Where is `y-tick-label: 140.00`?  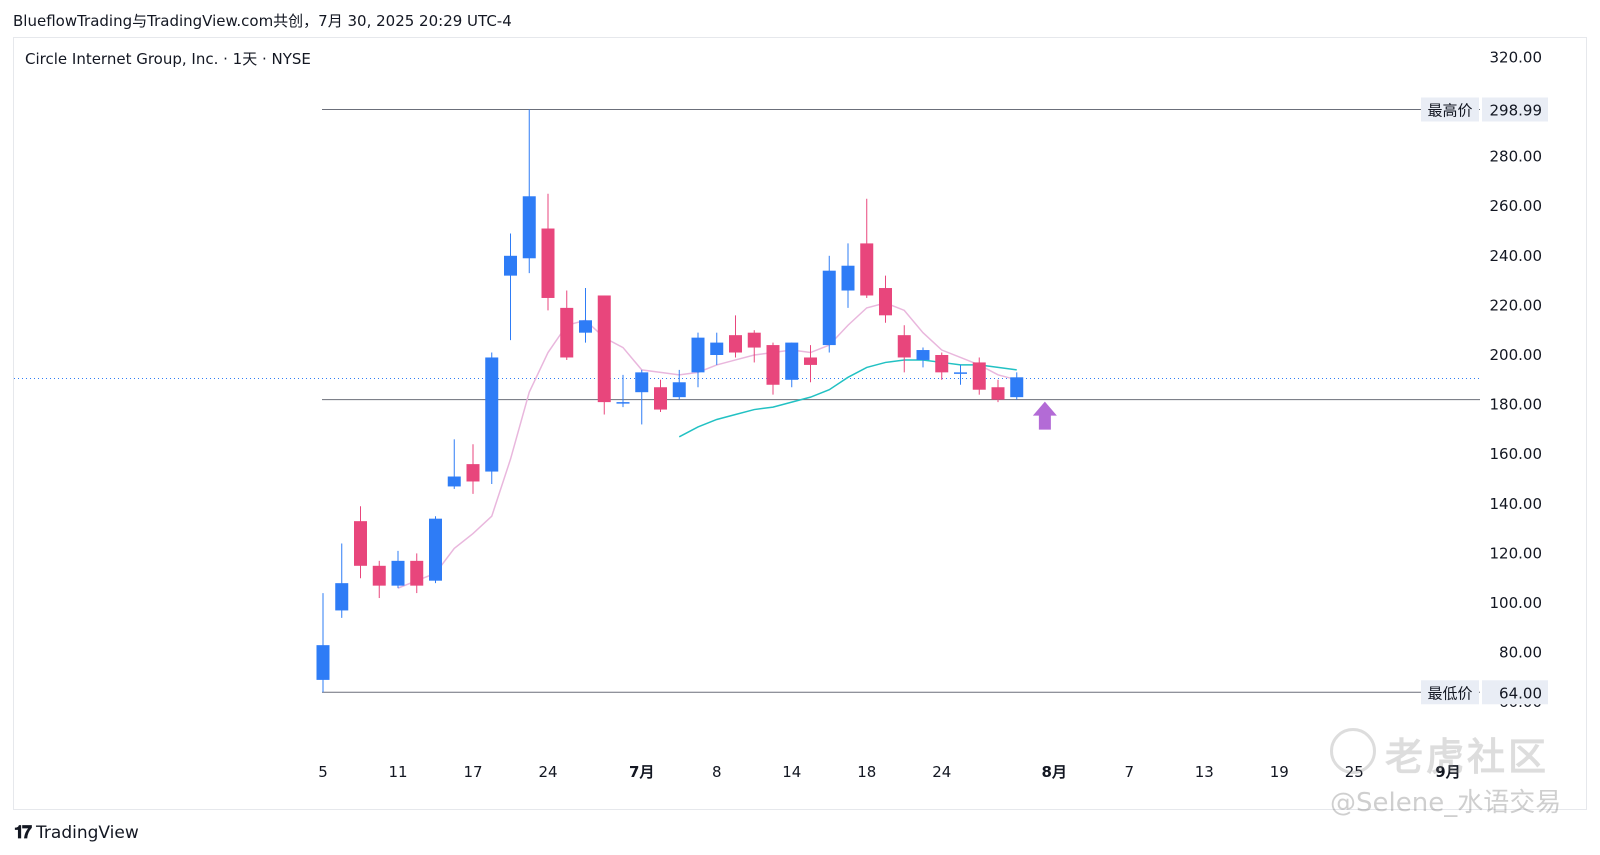 y-tick-label: 140.00 is located at coordinates (1516, 504).